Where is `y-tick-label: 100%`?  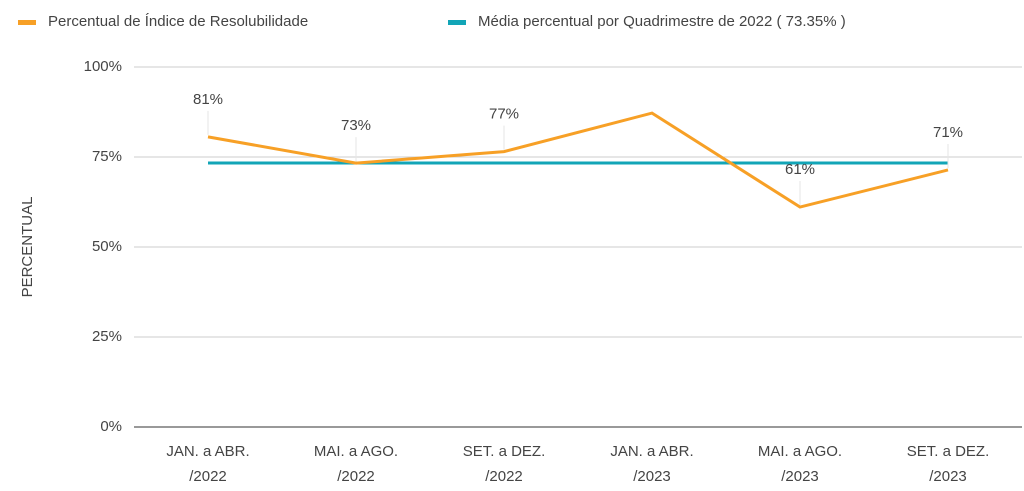
y-tick-label: 100% is located at coordinates (103, 66).